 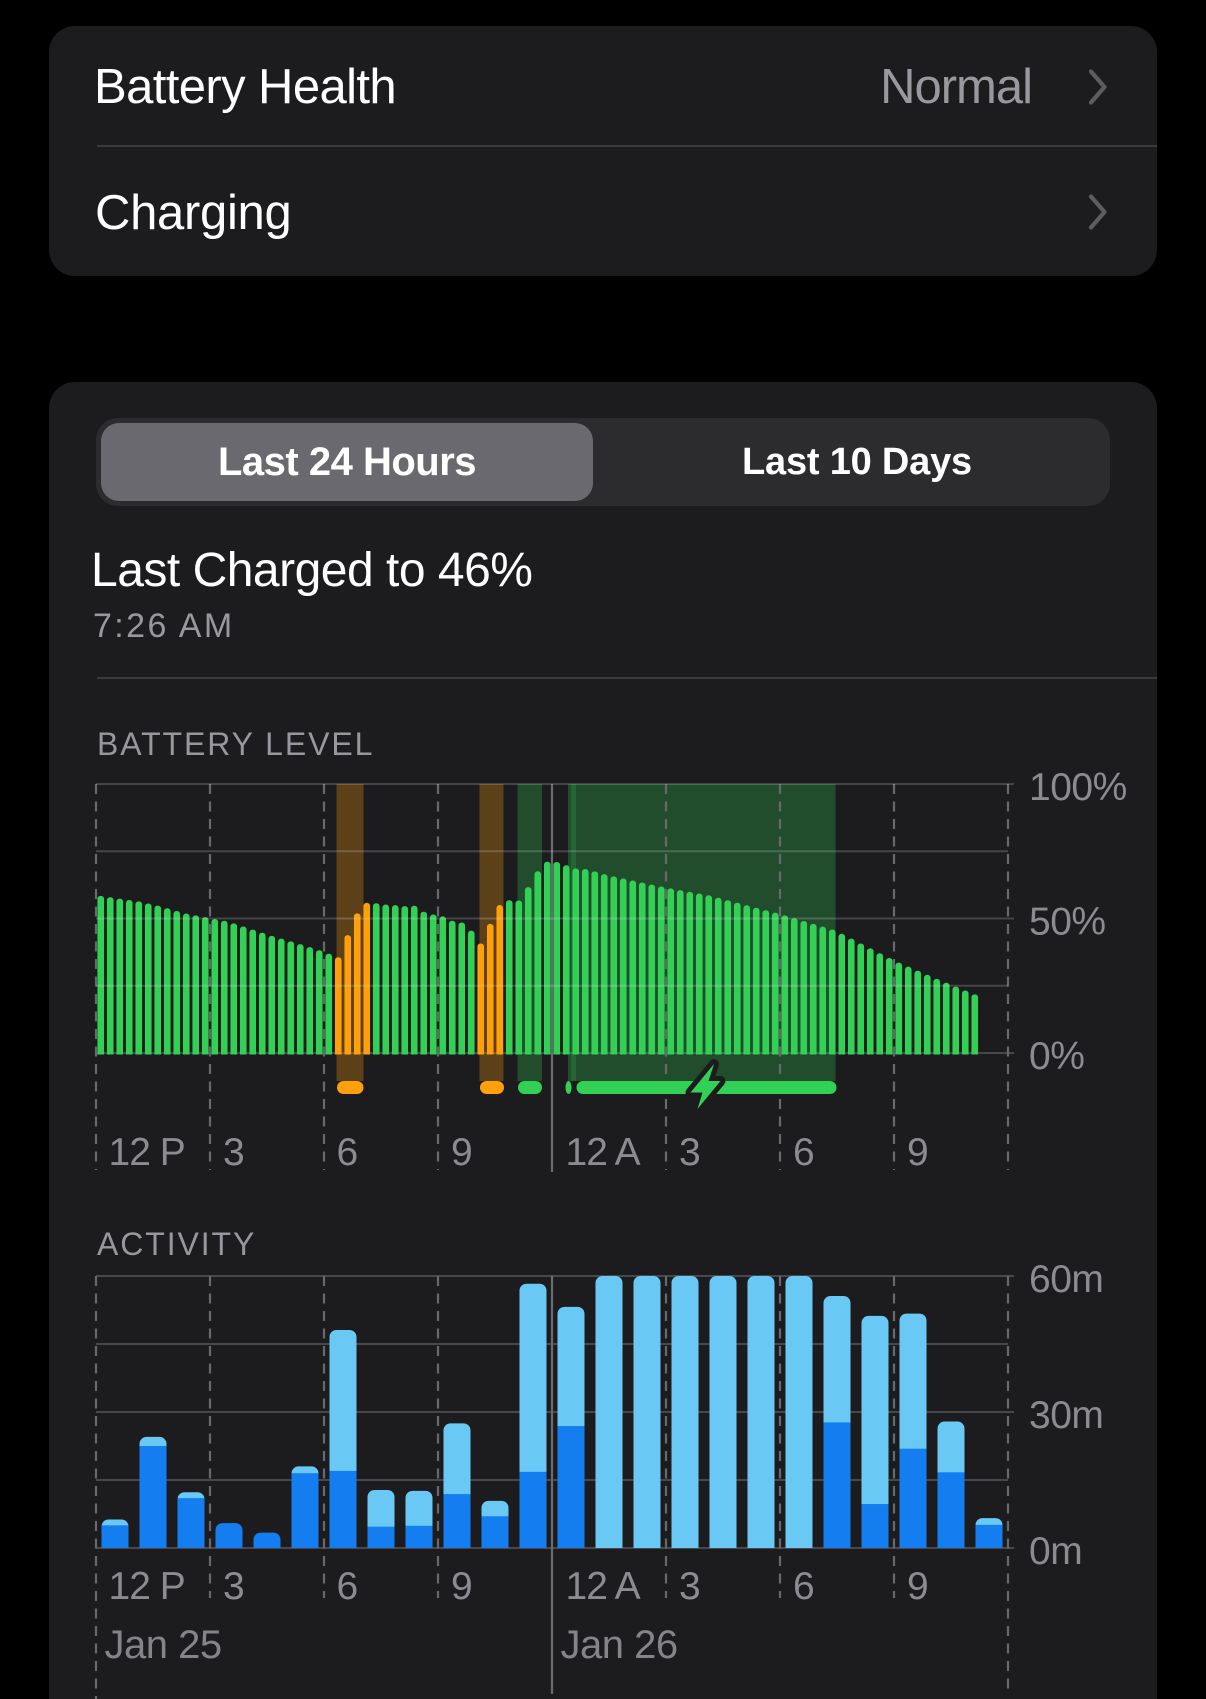 I want to click on svg-text: 0%, so click(x=1056, y=1056).